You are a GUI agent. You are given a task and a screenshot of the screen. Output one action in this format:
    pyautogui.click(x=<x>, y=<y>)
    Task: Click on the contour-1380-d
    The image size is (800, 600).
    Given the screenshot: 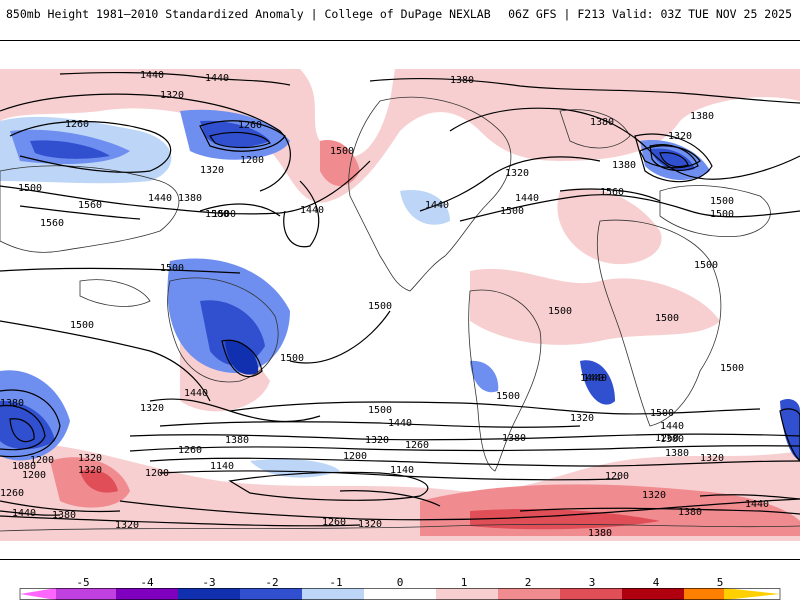 What is the action you would take?
    pyautogui.click(x=60, y=506)
    